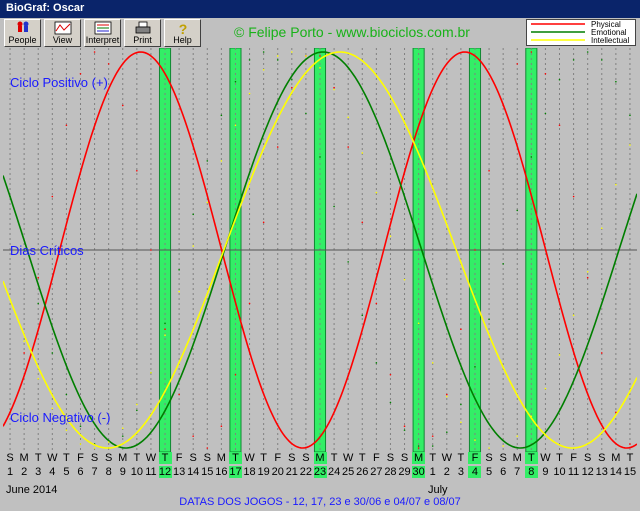 Image resolution: width=640 pixels, height=511 pixels. What do you see at coordinates (362, 472) in the screenshot?
I see `day-tick-label: 26` at bounding box center [362, 472].